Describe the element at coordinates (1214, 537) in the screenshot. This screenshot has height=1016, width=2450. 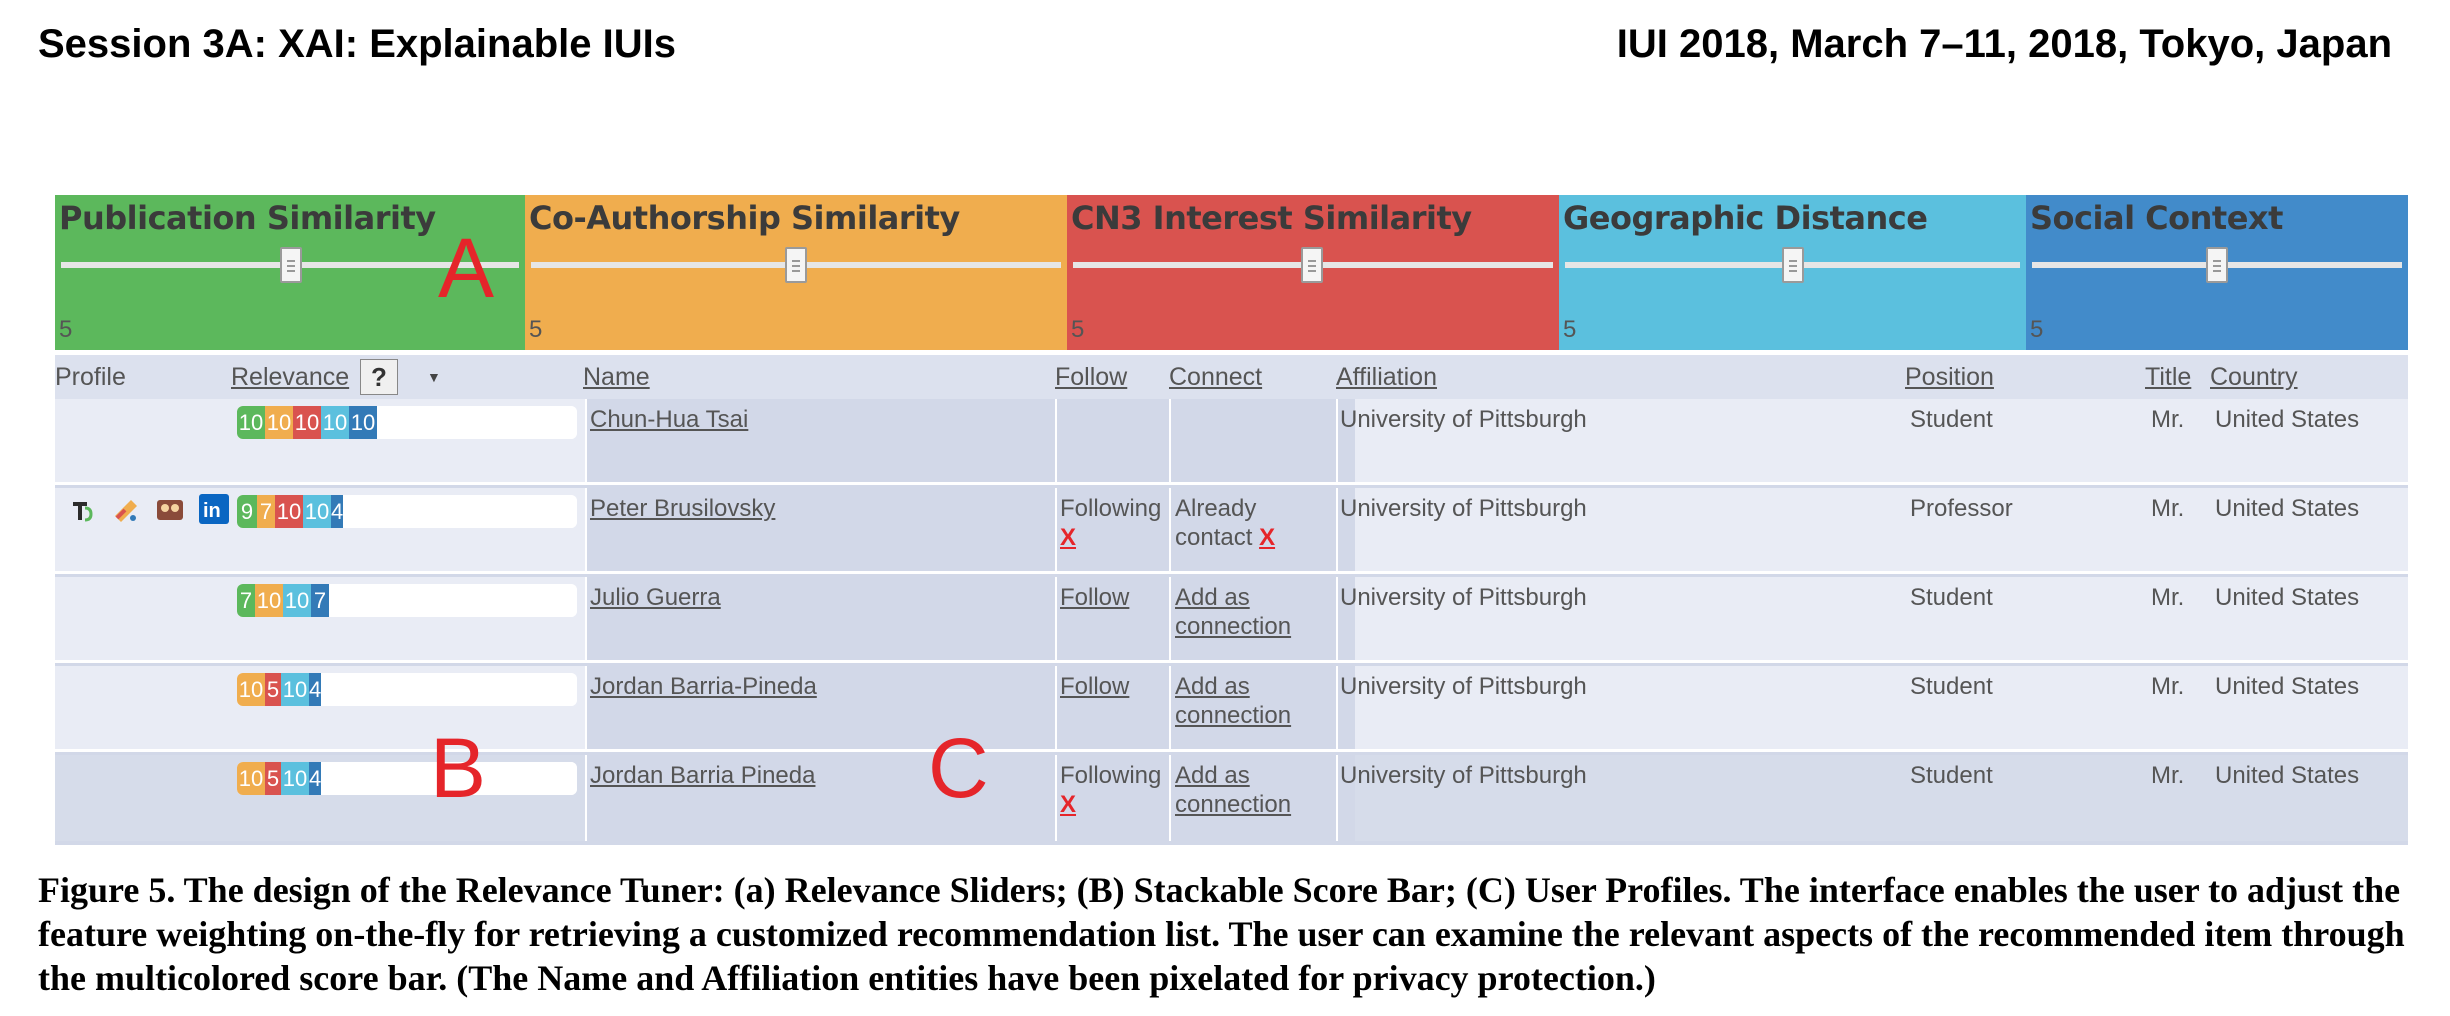
I see `connect-label: contact` at that location.